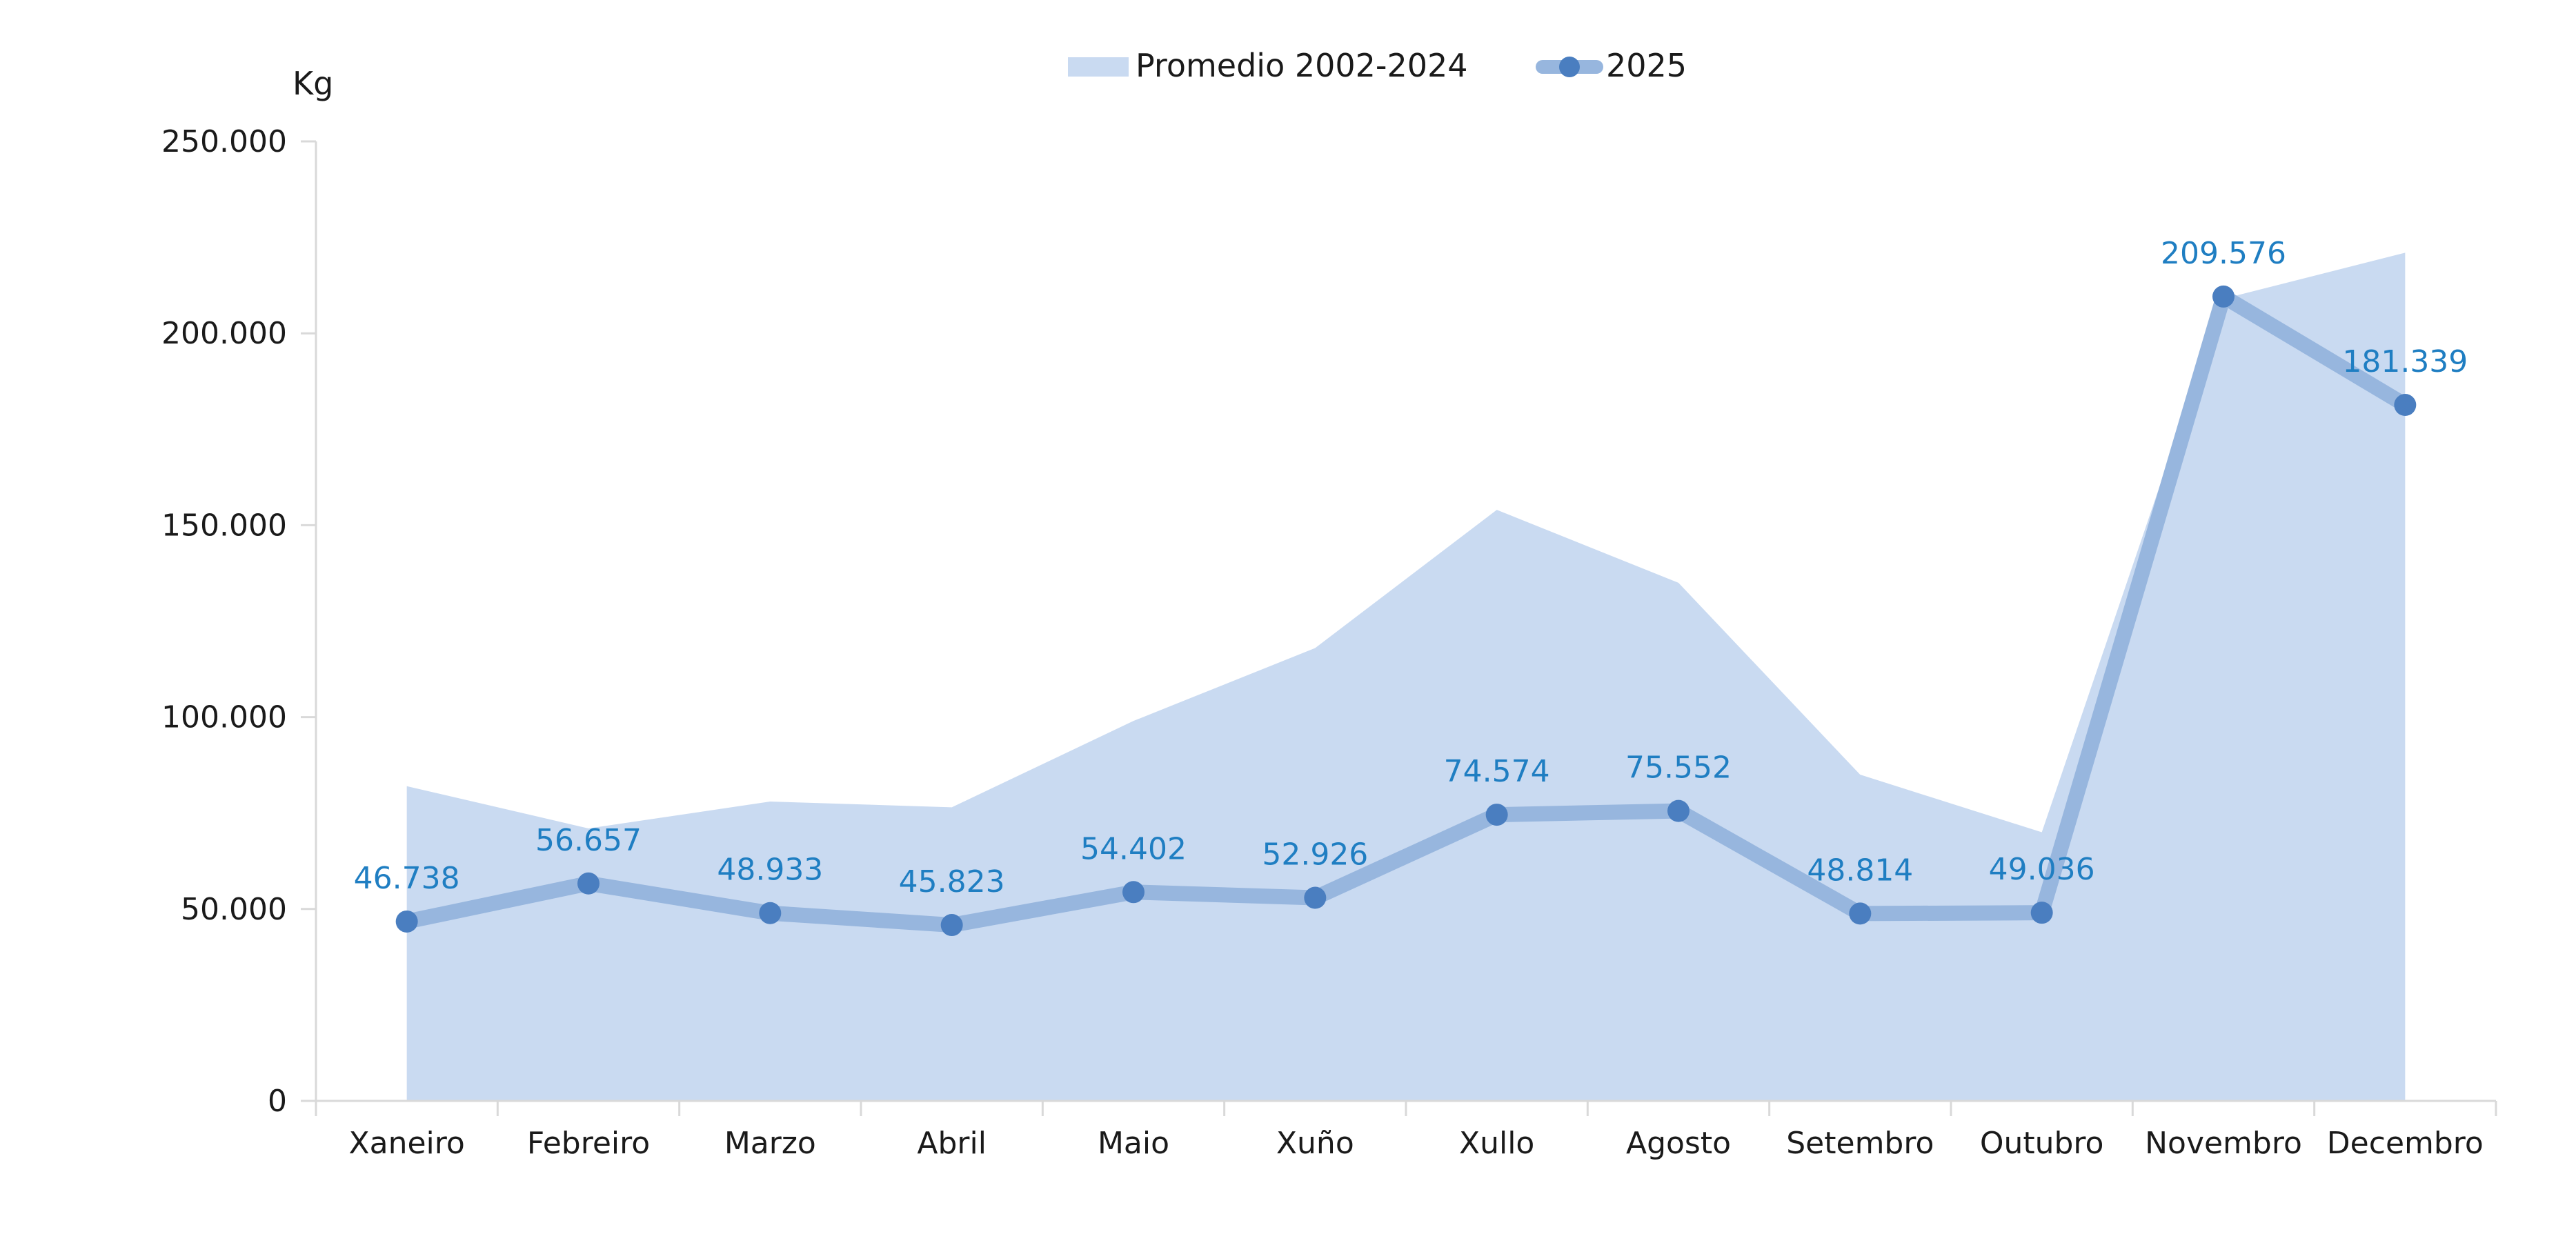  Describe the element at coordinates (2042, 869) in the screenshot. I see `data-label-2025: 49.036` at that location.